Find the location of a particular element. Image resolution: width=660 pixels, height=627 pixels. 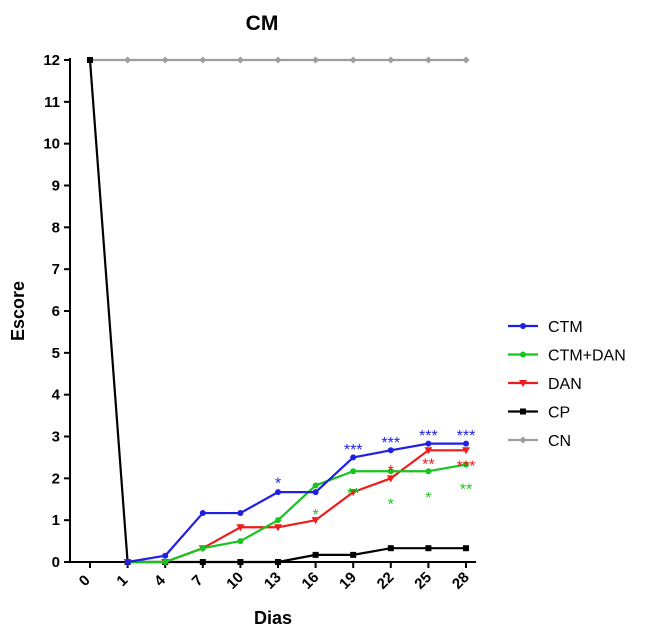

y-tick-label: 11 is located at coordinates (52, 102).